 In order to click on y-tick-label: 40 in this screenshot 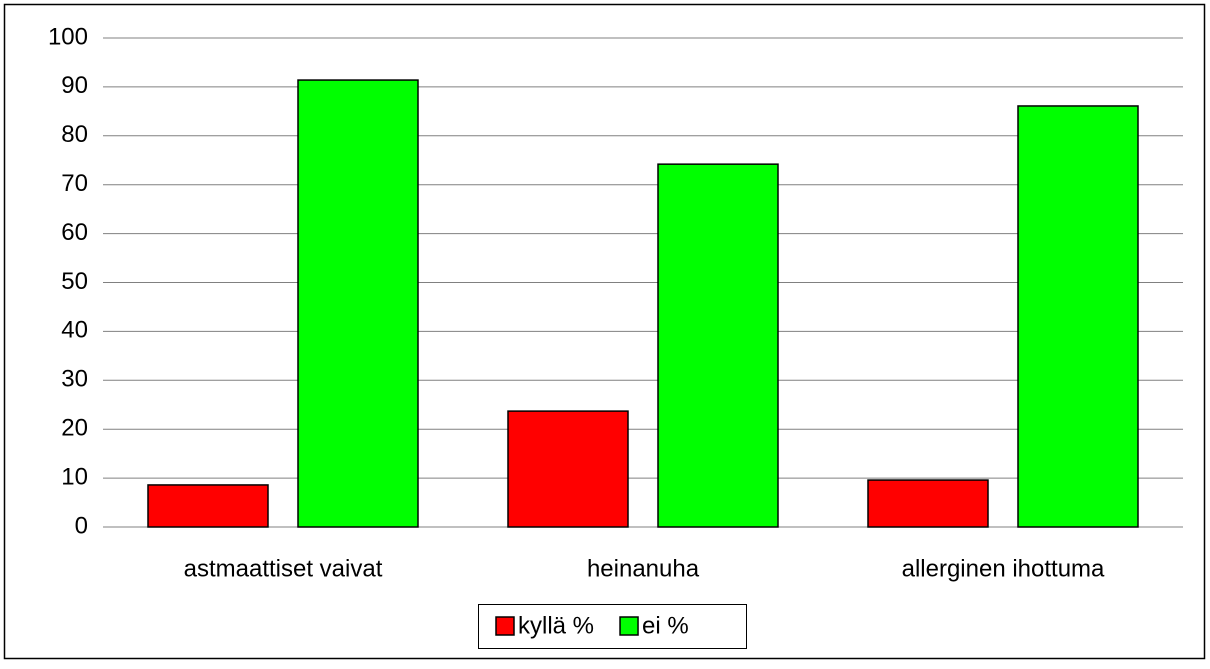, I will do `click(74, 330)`.